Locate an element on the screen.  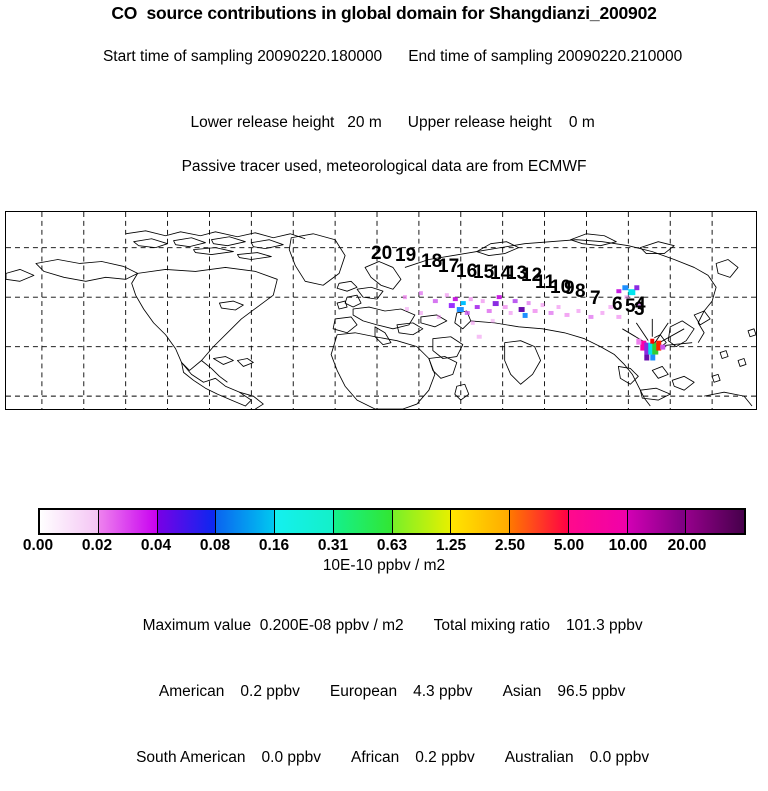
colorbar-tick-5: 0.31 is located at coordinates (333, 545).